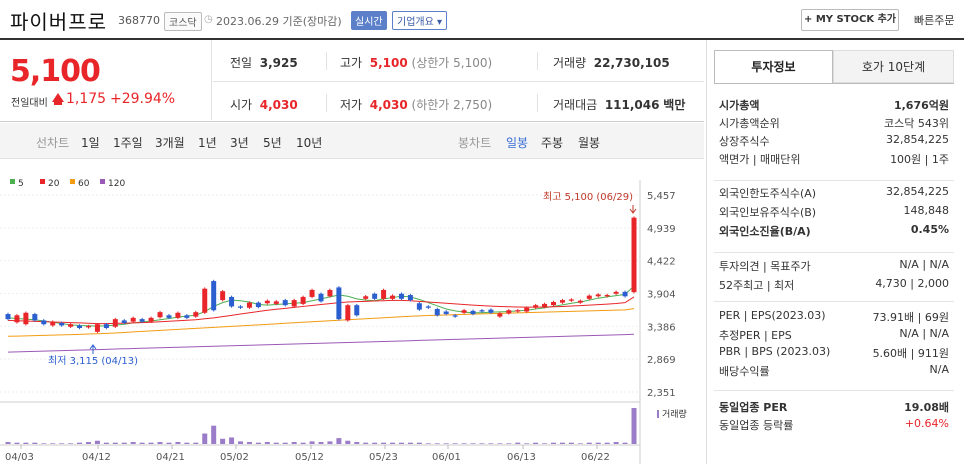 The width and height of the screenshot is (964, 464). I want to click on period-tab: 3개월, so click(170, 143).